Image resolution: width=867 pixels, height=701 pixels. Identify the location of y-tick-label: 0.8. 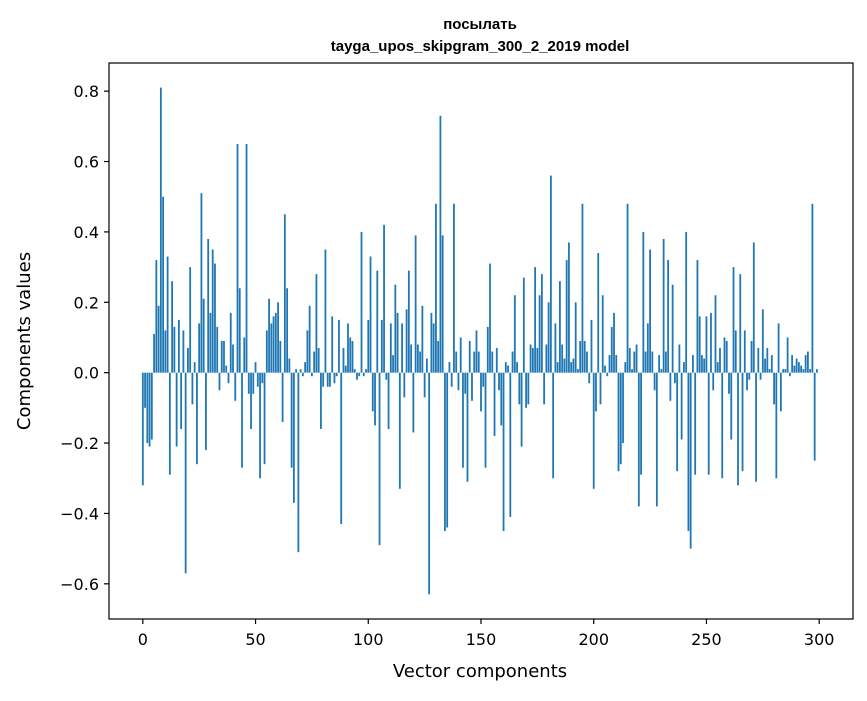
(86, 91).